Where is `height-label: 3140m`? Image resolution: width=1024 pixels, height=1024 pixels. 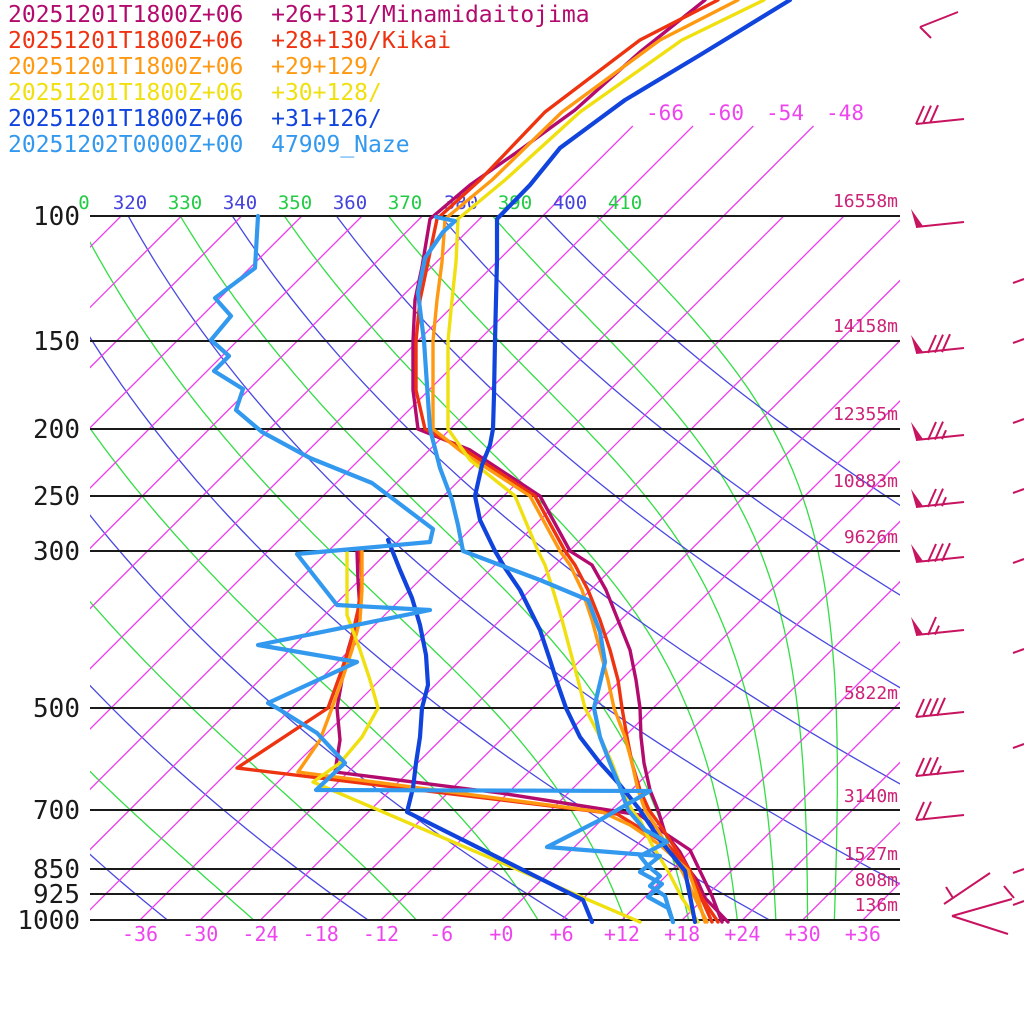
height-label: 3140m is located at coordinates (871, 796).